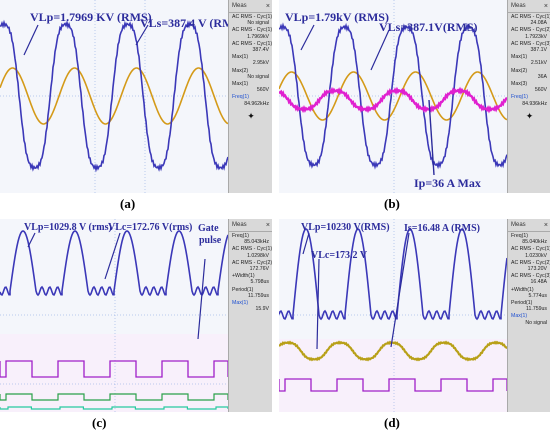 The image size is (550, 433). I want to click on annotation-vls: VLs=387.4 V (RMS), so click(184, 23).